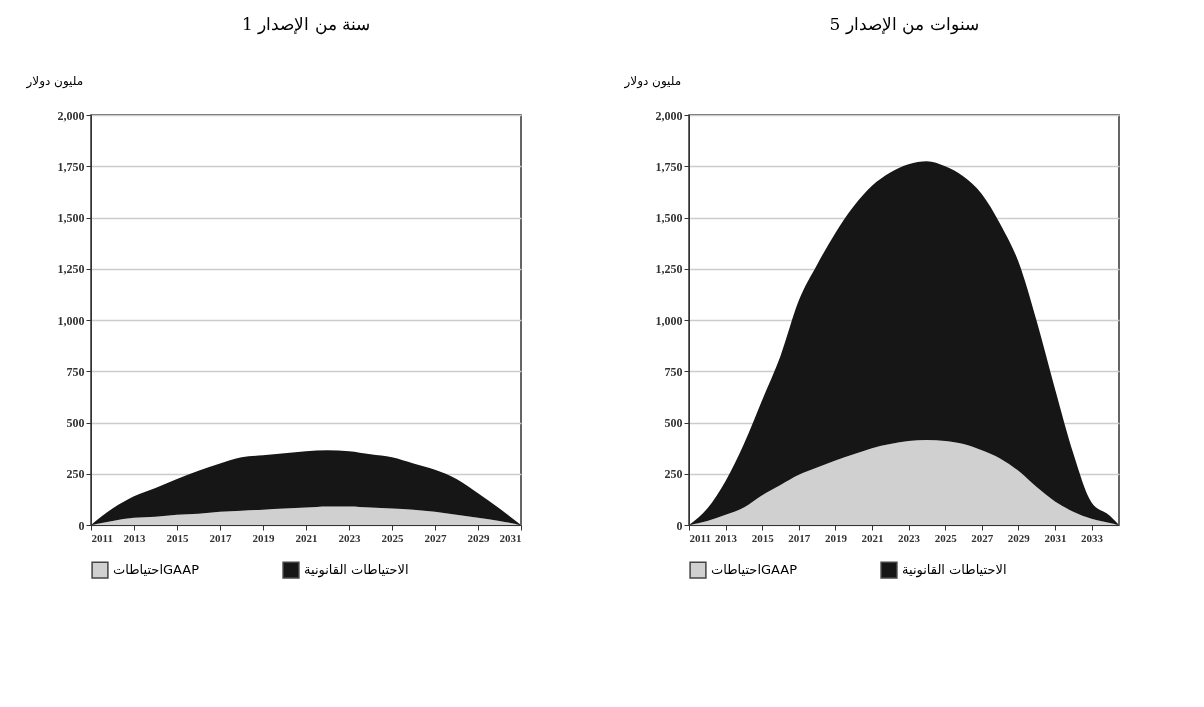  What do you see at coordinates (904, 24) in the screenshot?
I see `chart-title: 5 سنوات من الإصدار` at bounding box center [904, 24].